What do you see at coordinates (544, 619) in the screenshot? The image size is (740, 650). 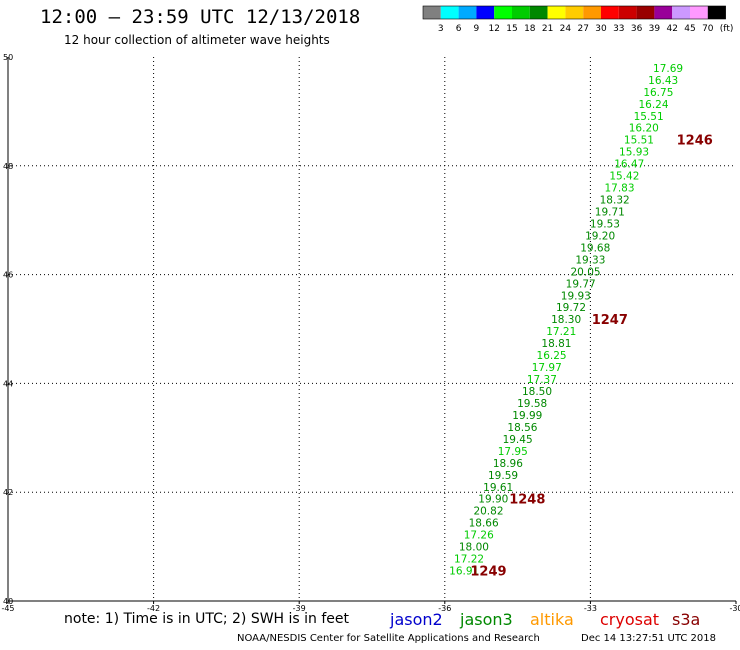 I see `satellite-legend: jason2 jason3 altika cryosat s3a` at bounding box center [544, 619].